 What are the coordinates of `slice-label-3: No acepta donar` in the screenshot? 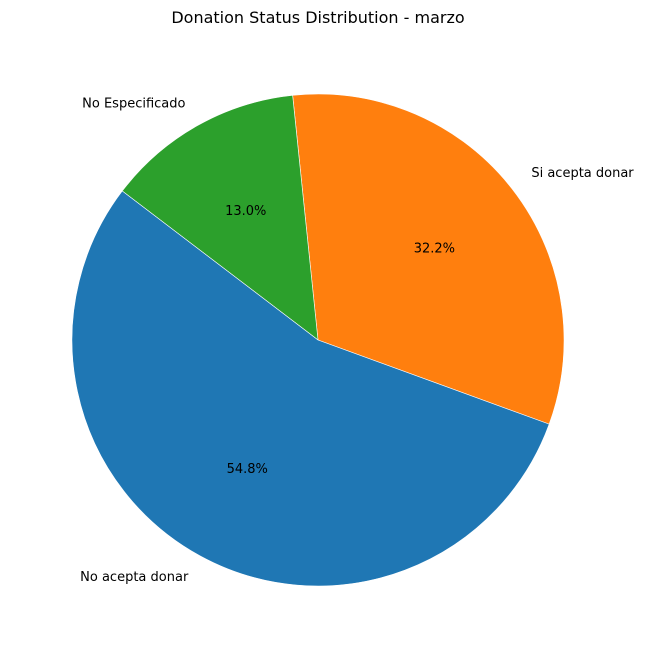 It's located at (134, 577).